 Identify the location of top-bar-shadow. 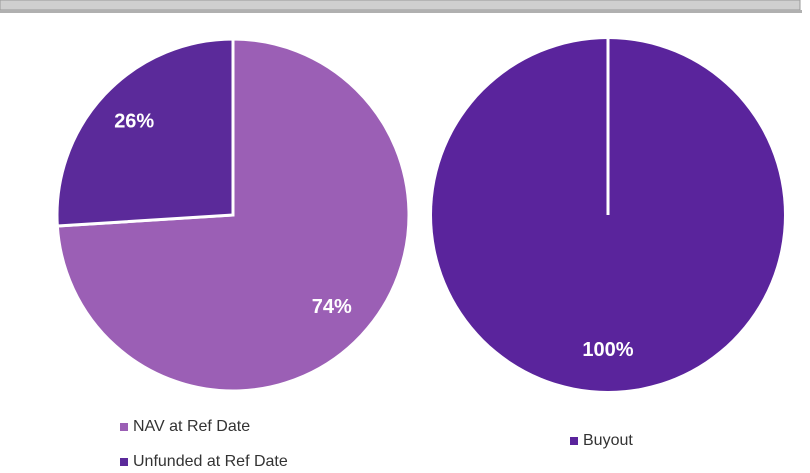
(401, 11).